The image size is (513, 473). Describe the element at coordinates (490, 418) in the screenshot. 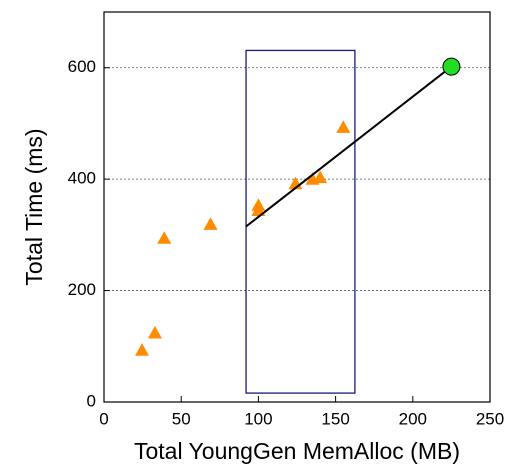

I see `x-tick-label: 250` at that location.